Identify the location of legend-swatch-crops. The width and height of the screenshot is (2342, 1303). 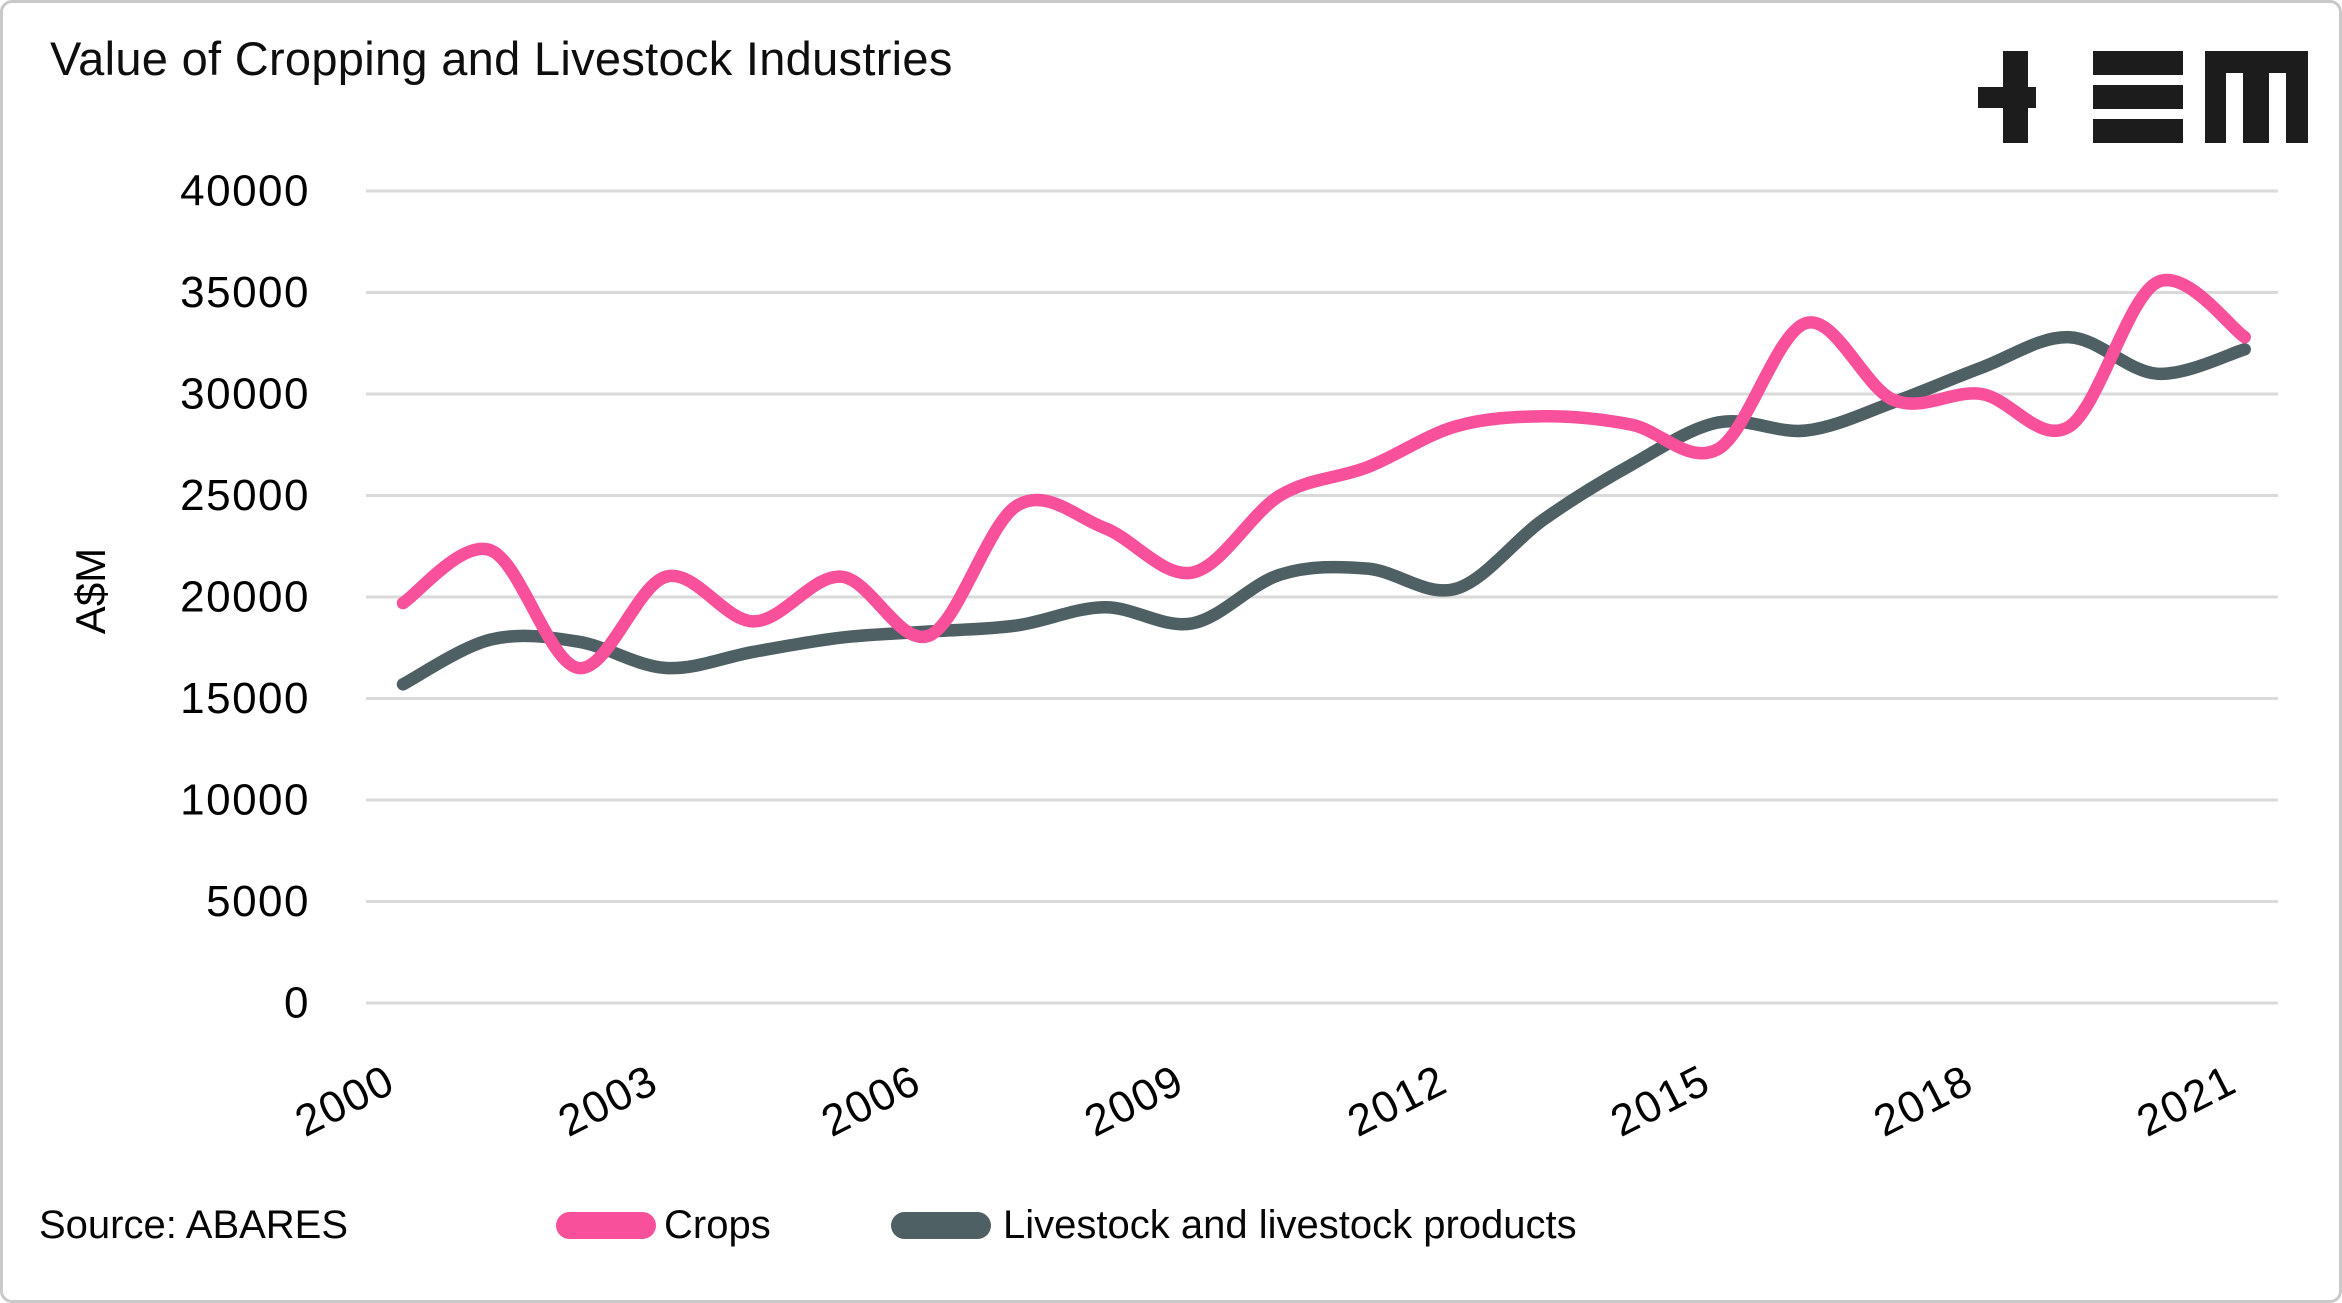
(606, 1225).